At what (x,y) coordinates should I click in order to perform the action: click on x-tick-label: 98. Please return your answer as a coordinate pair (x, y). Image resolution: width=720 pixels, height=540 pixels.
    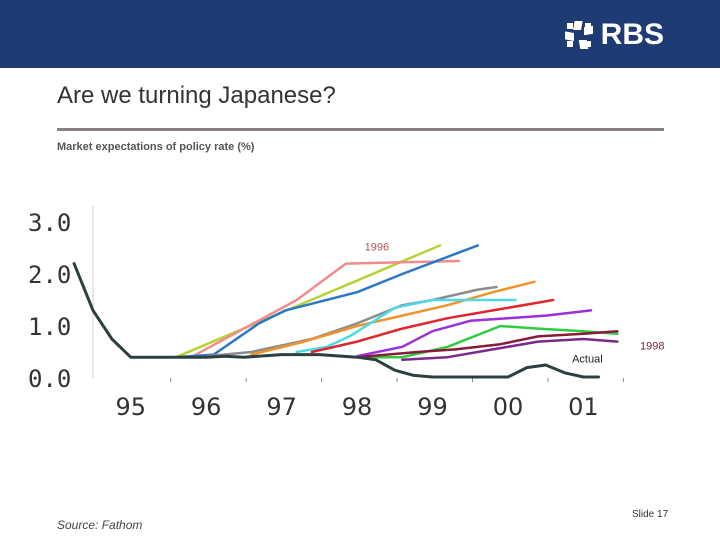
    Looking at the image, I should click on (357, 407).